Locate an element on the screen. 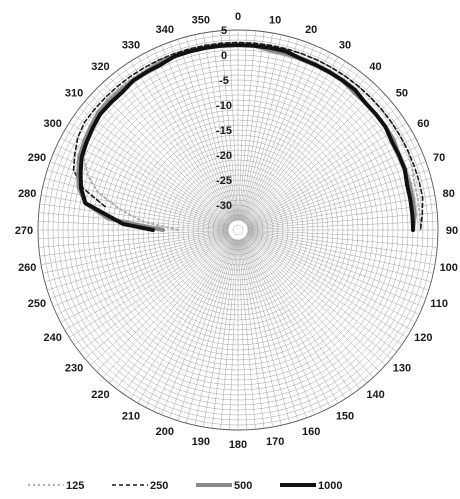 This screenshot has width=460, height=499. grid-circle is located at coordinates (238, 230).